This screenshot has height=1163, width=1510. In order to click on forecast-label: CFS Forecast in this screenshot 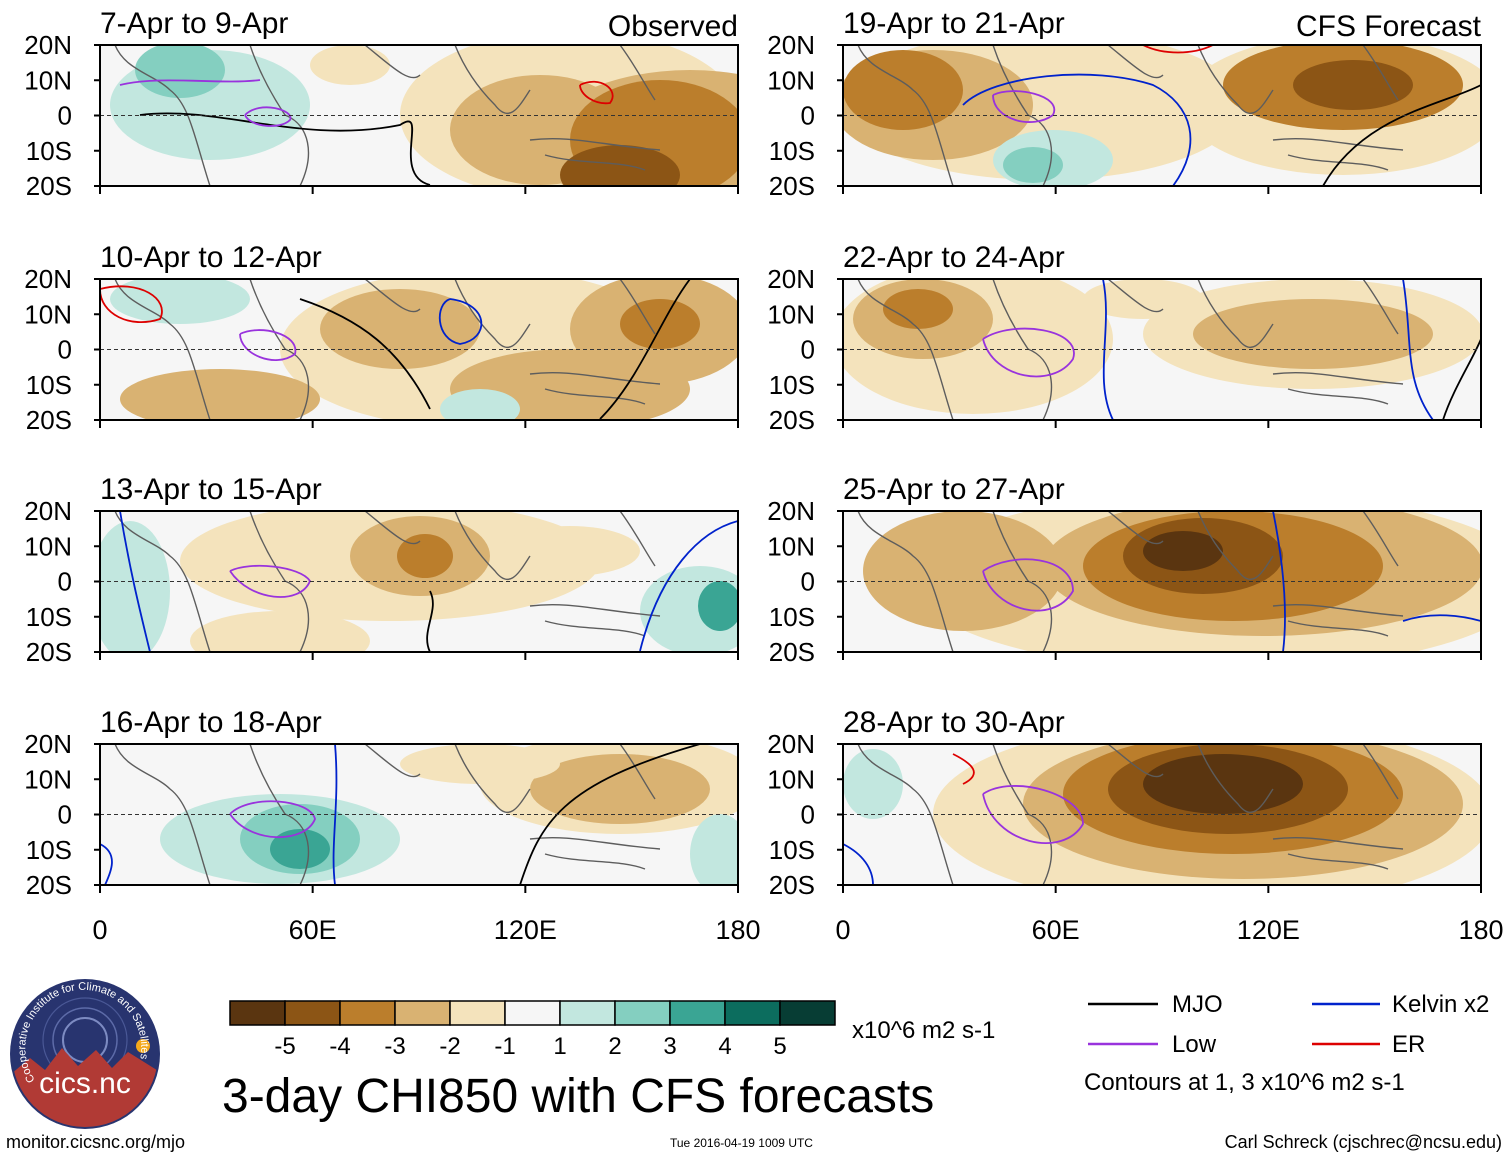, I will do `click(1389, 26)`.